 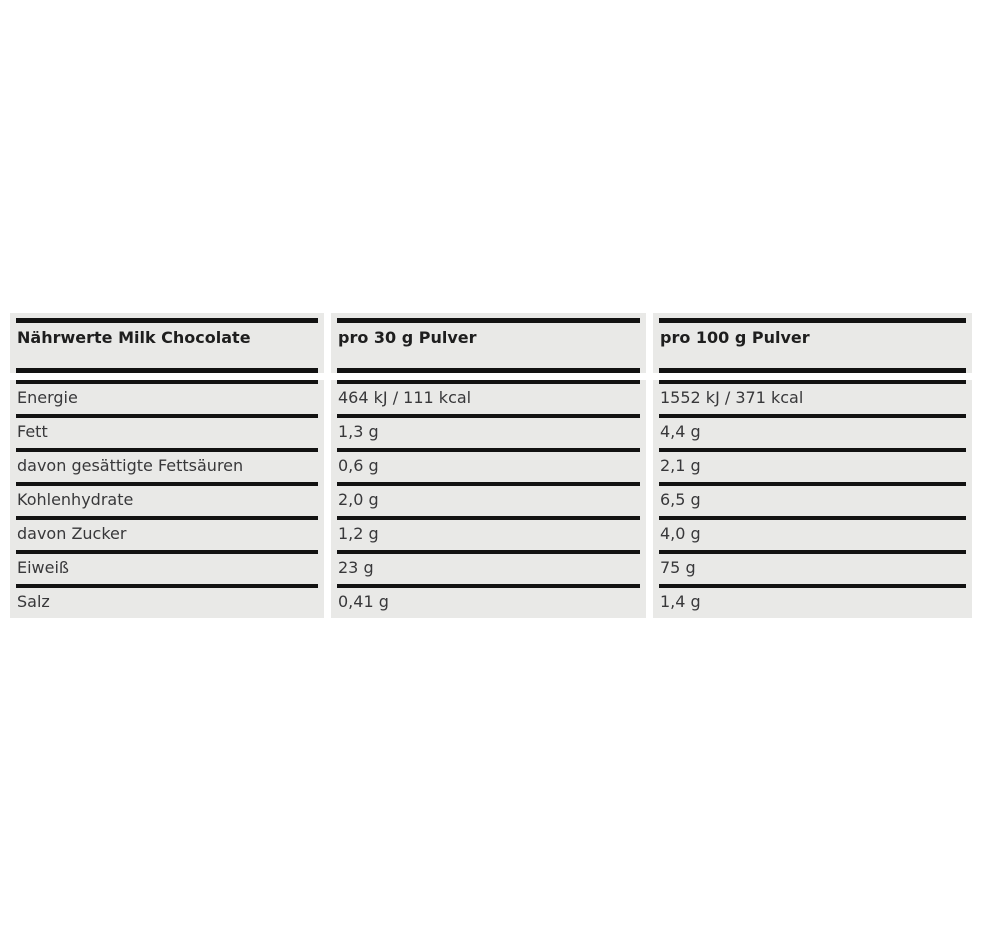 What do you see at coordinates (407, 337) in the screenshot?
I see `column-header-per-30g: pro 30 g Pulver` at bounding box center [407, 337].